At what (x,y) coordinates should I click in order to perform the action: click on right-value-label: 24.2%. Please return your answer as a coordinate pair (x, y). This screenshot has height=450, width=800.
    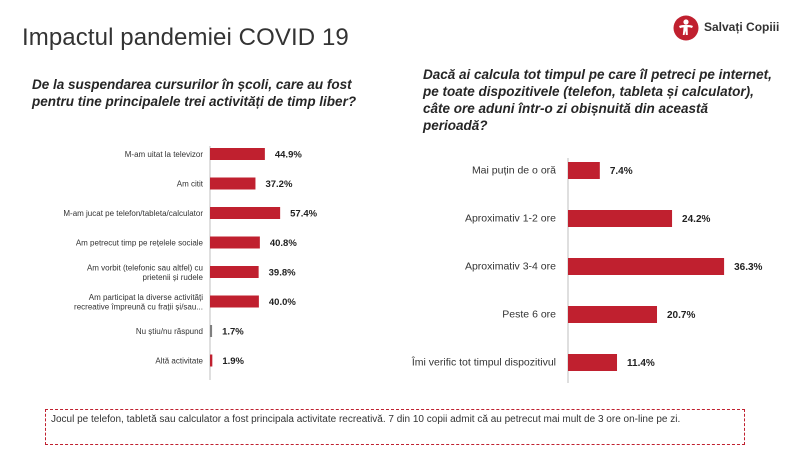
    Looking at the image, I should click on (696, 219).